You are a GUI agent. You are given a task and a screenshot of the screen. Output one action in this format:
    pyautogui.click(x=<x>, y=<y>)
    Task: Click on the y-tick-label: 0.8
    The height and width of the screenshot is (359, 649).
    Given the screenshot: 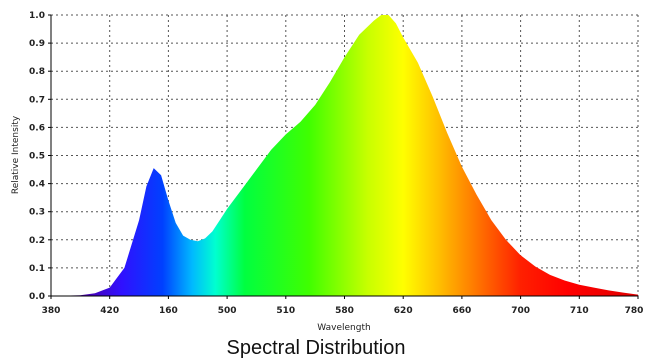 What is the action you would take?
    pyautogui.click(x=37, y=72)
    